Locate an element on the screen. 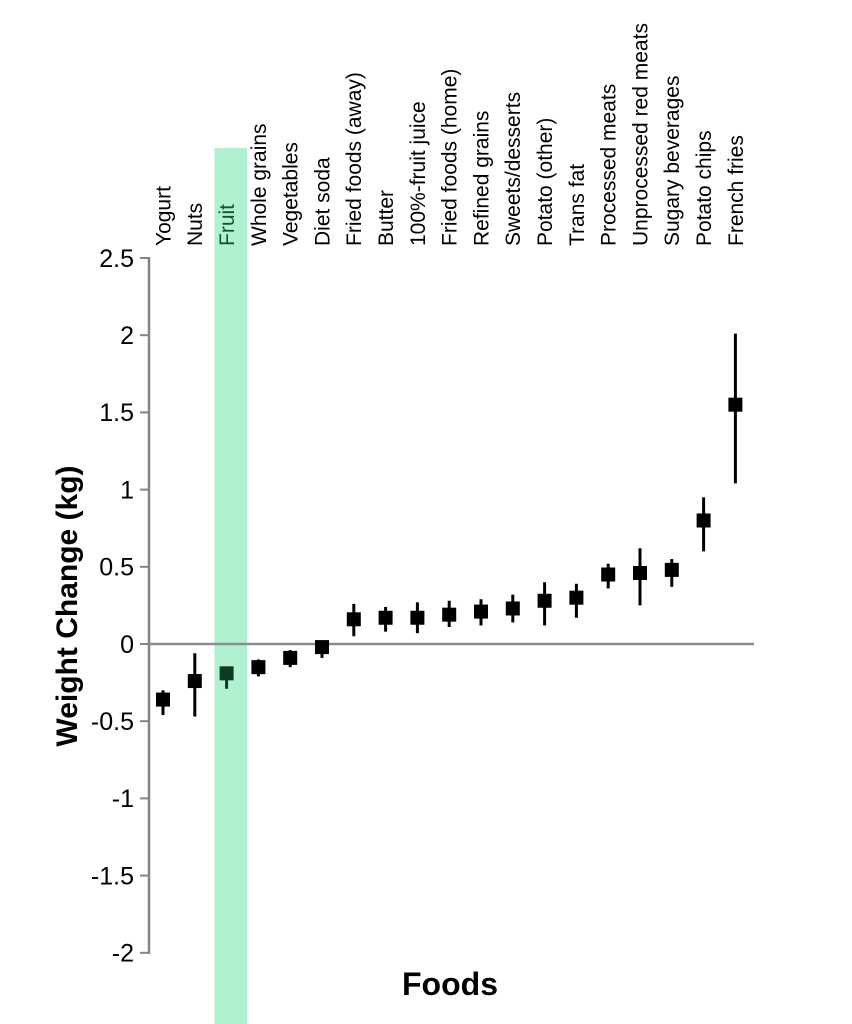 Image resolution: width=852 pixels, height=1024 pixels. category-label: Potato (other) is located at coordinates (545, 182).